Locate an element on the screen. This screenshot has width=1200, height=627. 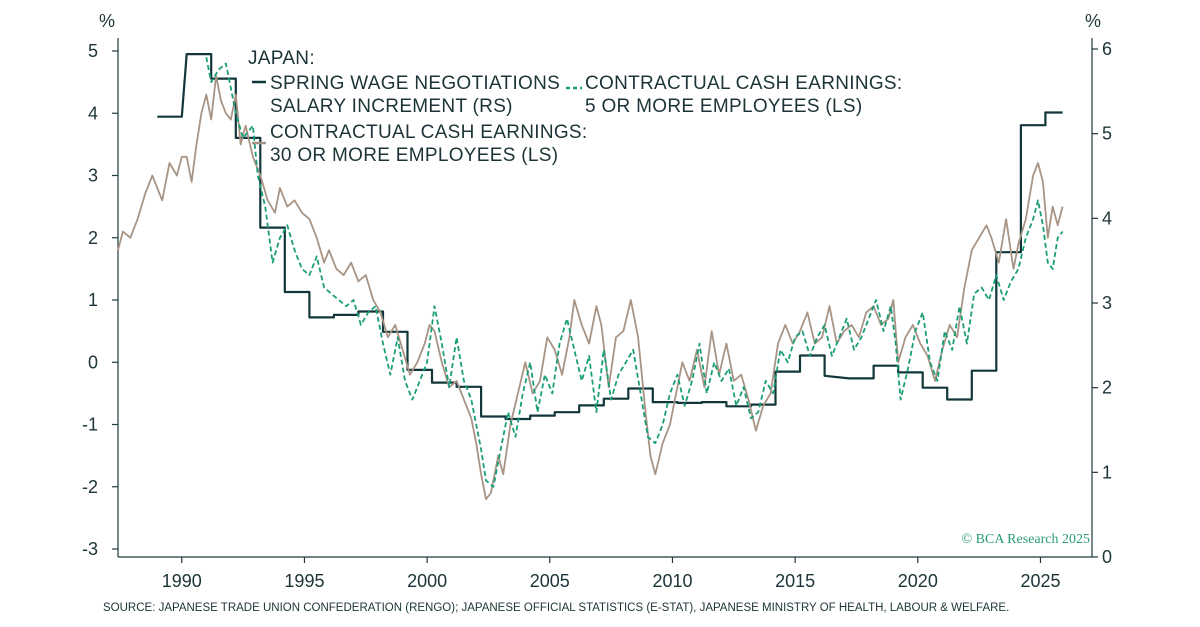
right-tick-label: 3 is located at coordinates (1107, 303).